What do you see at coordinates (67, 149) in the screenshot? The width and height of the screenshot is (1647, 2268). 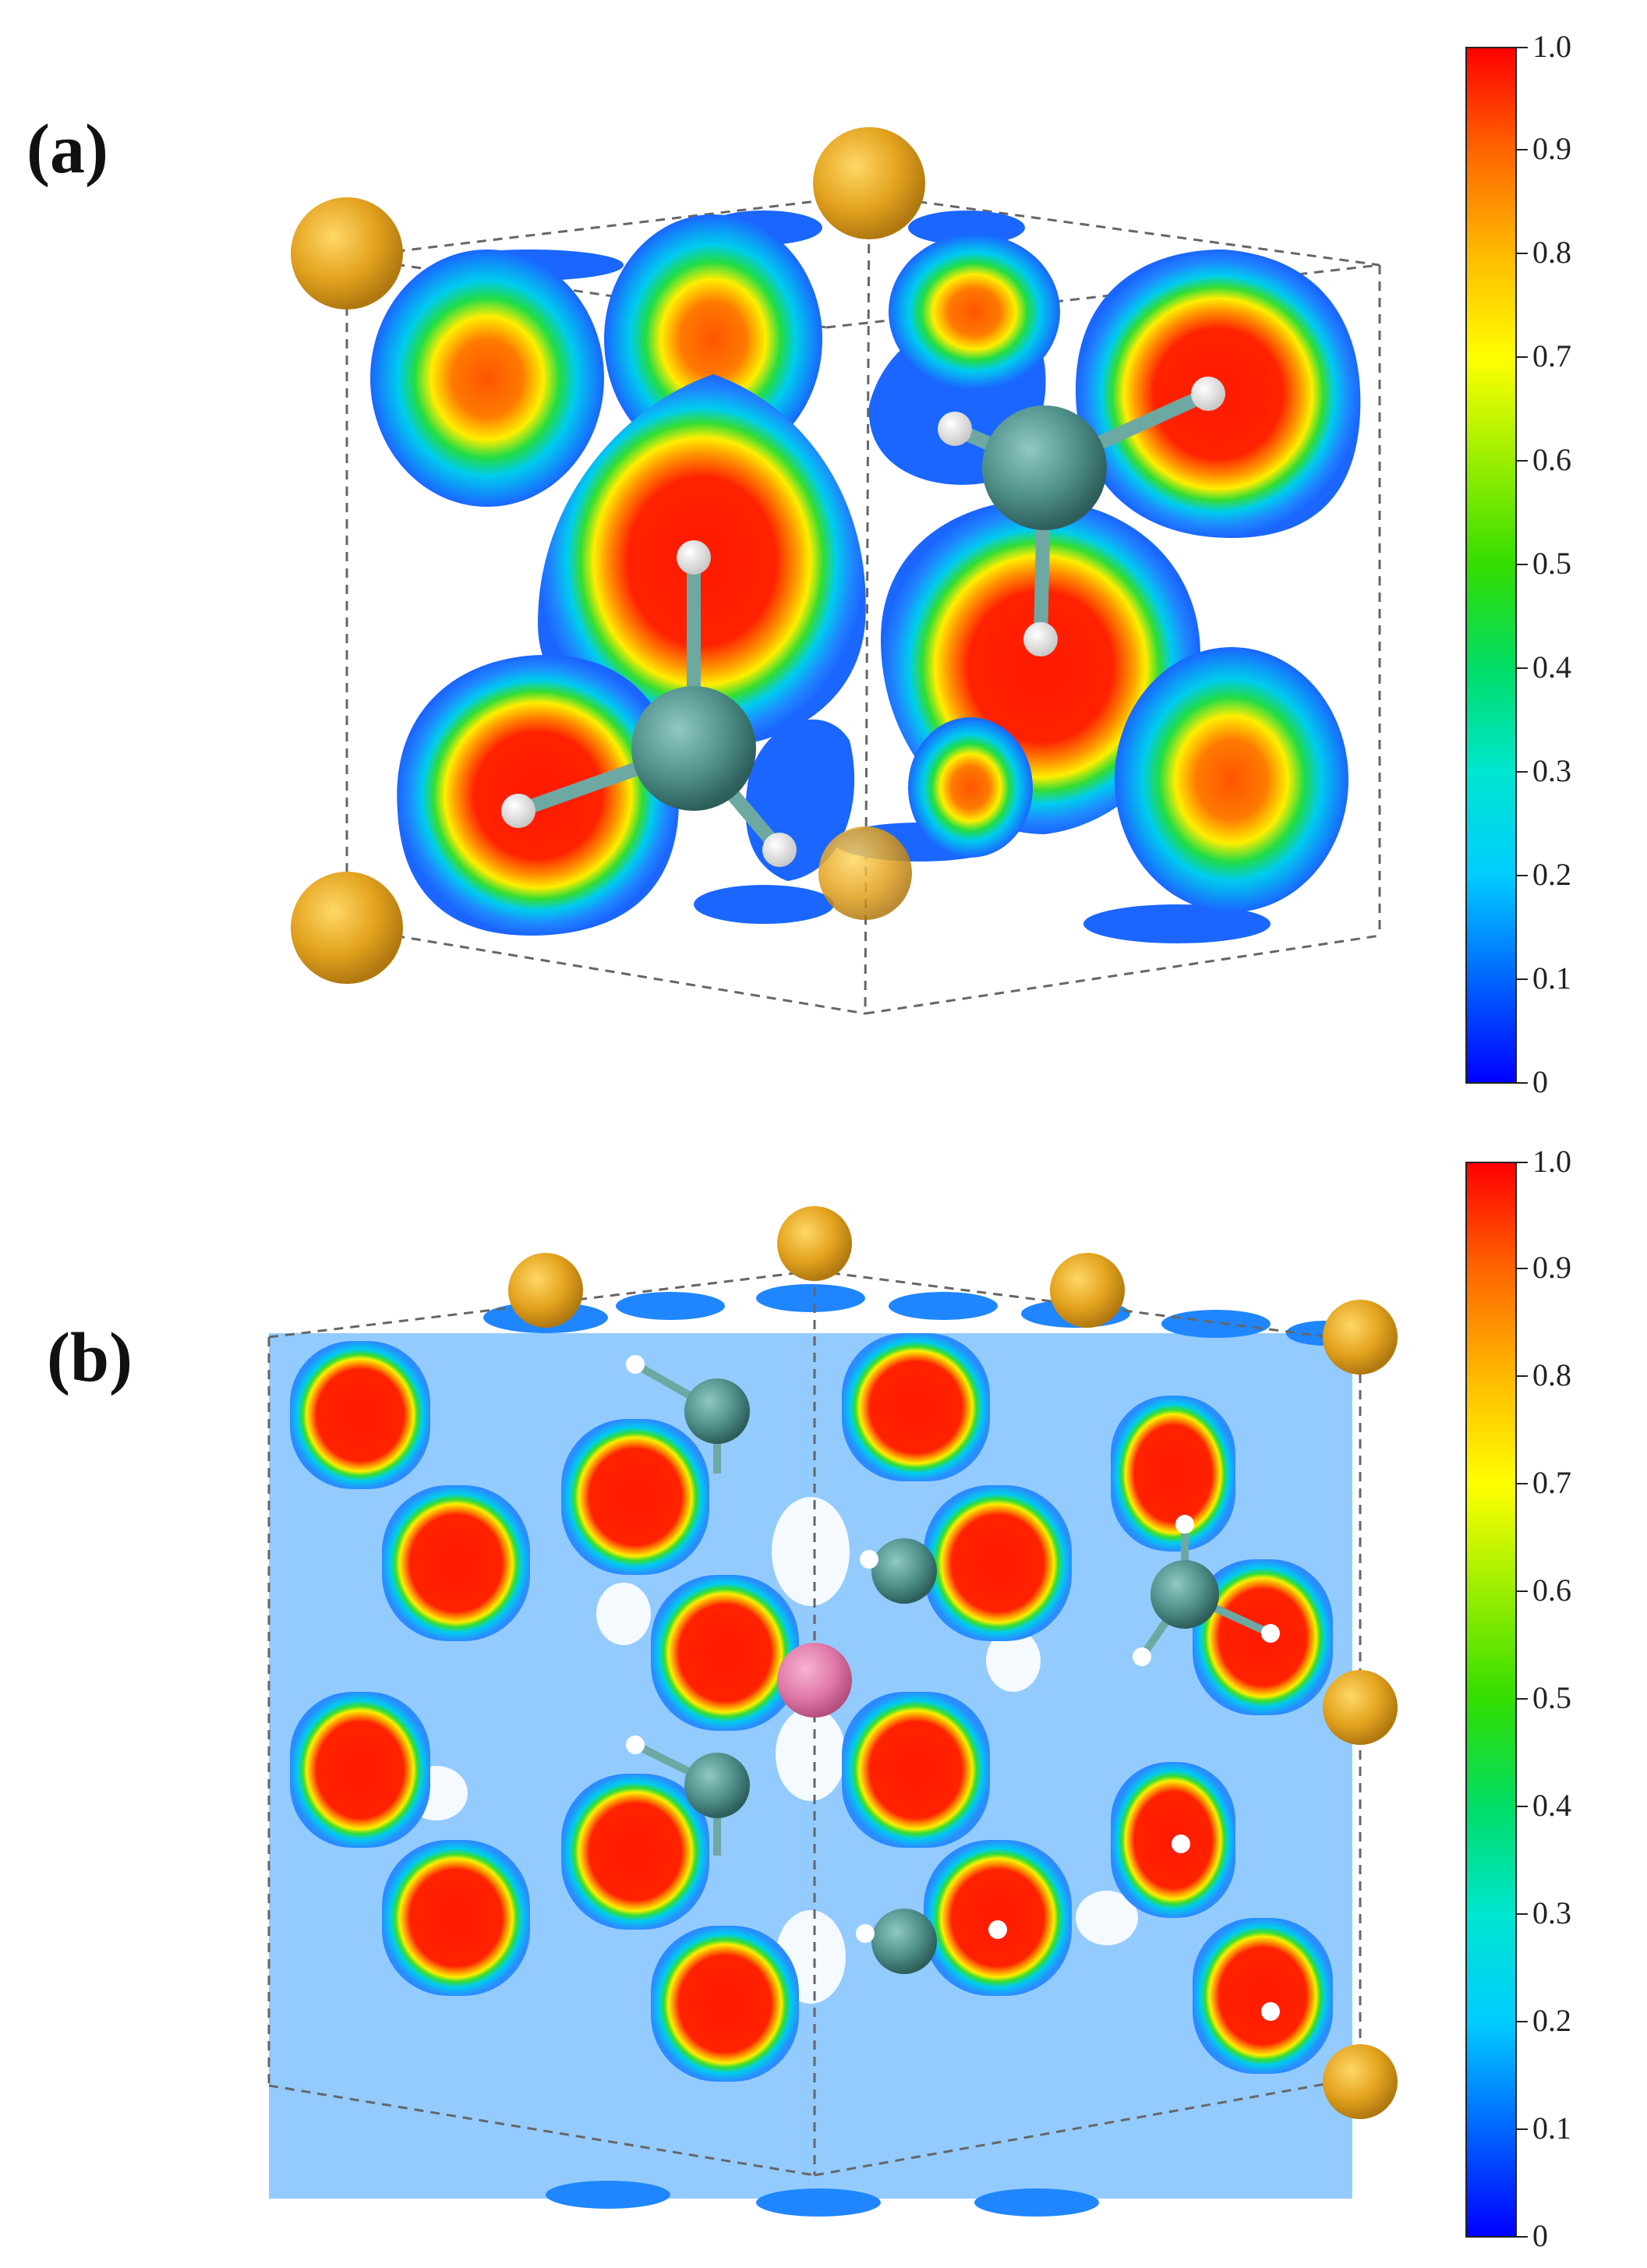 I see `panel-a-label: (a)` at bounding box center [67, 149].